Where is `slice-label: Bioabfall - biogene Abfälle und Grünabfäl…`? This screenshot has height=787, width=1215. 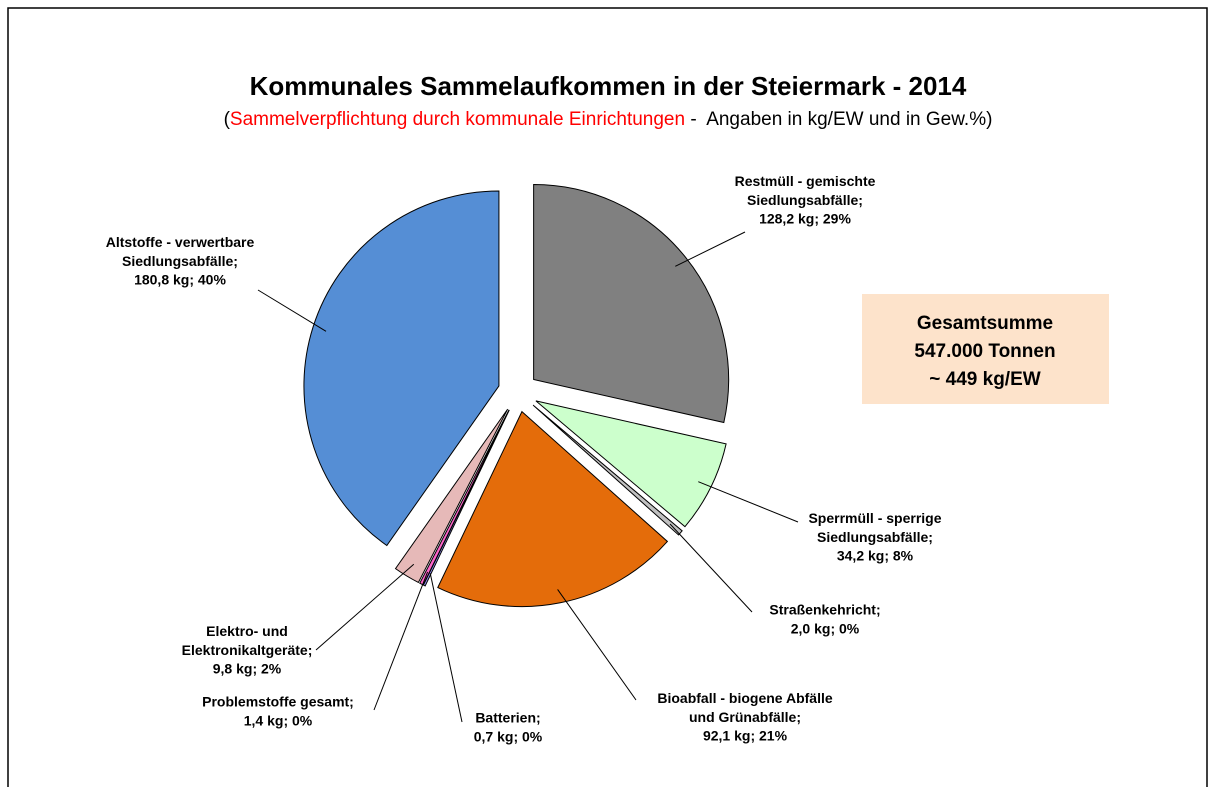
slice-label: Bioabfall - biogene Abfälle und Grünabfäl… is located at coordinates (744, 707).